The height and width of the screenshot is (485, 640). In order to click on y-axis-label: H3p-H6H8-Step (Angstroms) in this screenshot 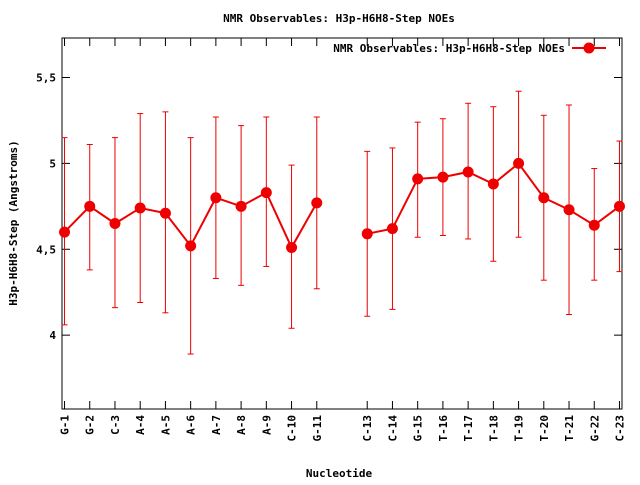, I will do `click(13, 223)`.